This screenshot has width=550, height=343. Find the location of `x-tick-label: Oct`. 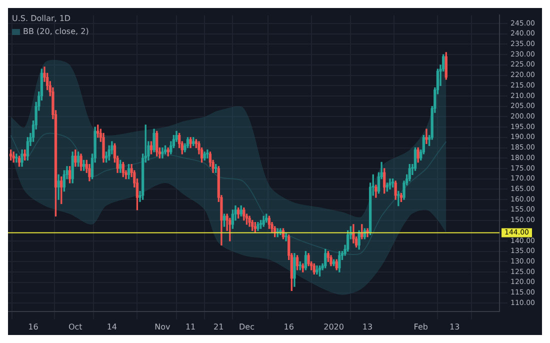

x-tick-label: Oct is located at coordinates (75, 327).